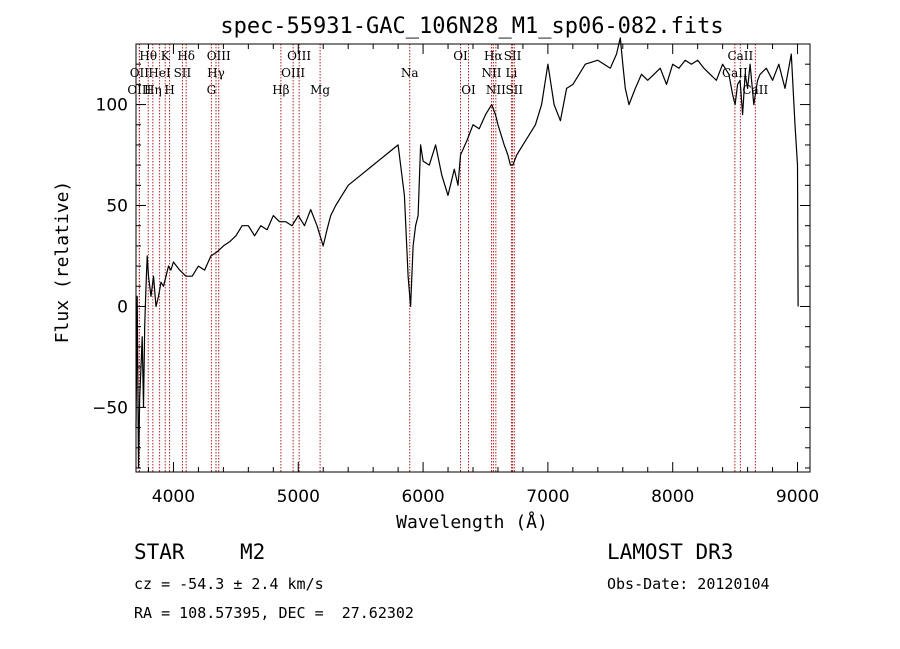  Describe the element at coordinates (62, 262) in the screenshot. I see `y-axis-label: Flux (relative)` at that location.